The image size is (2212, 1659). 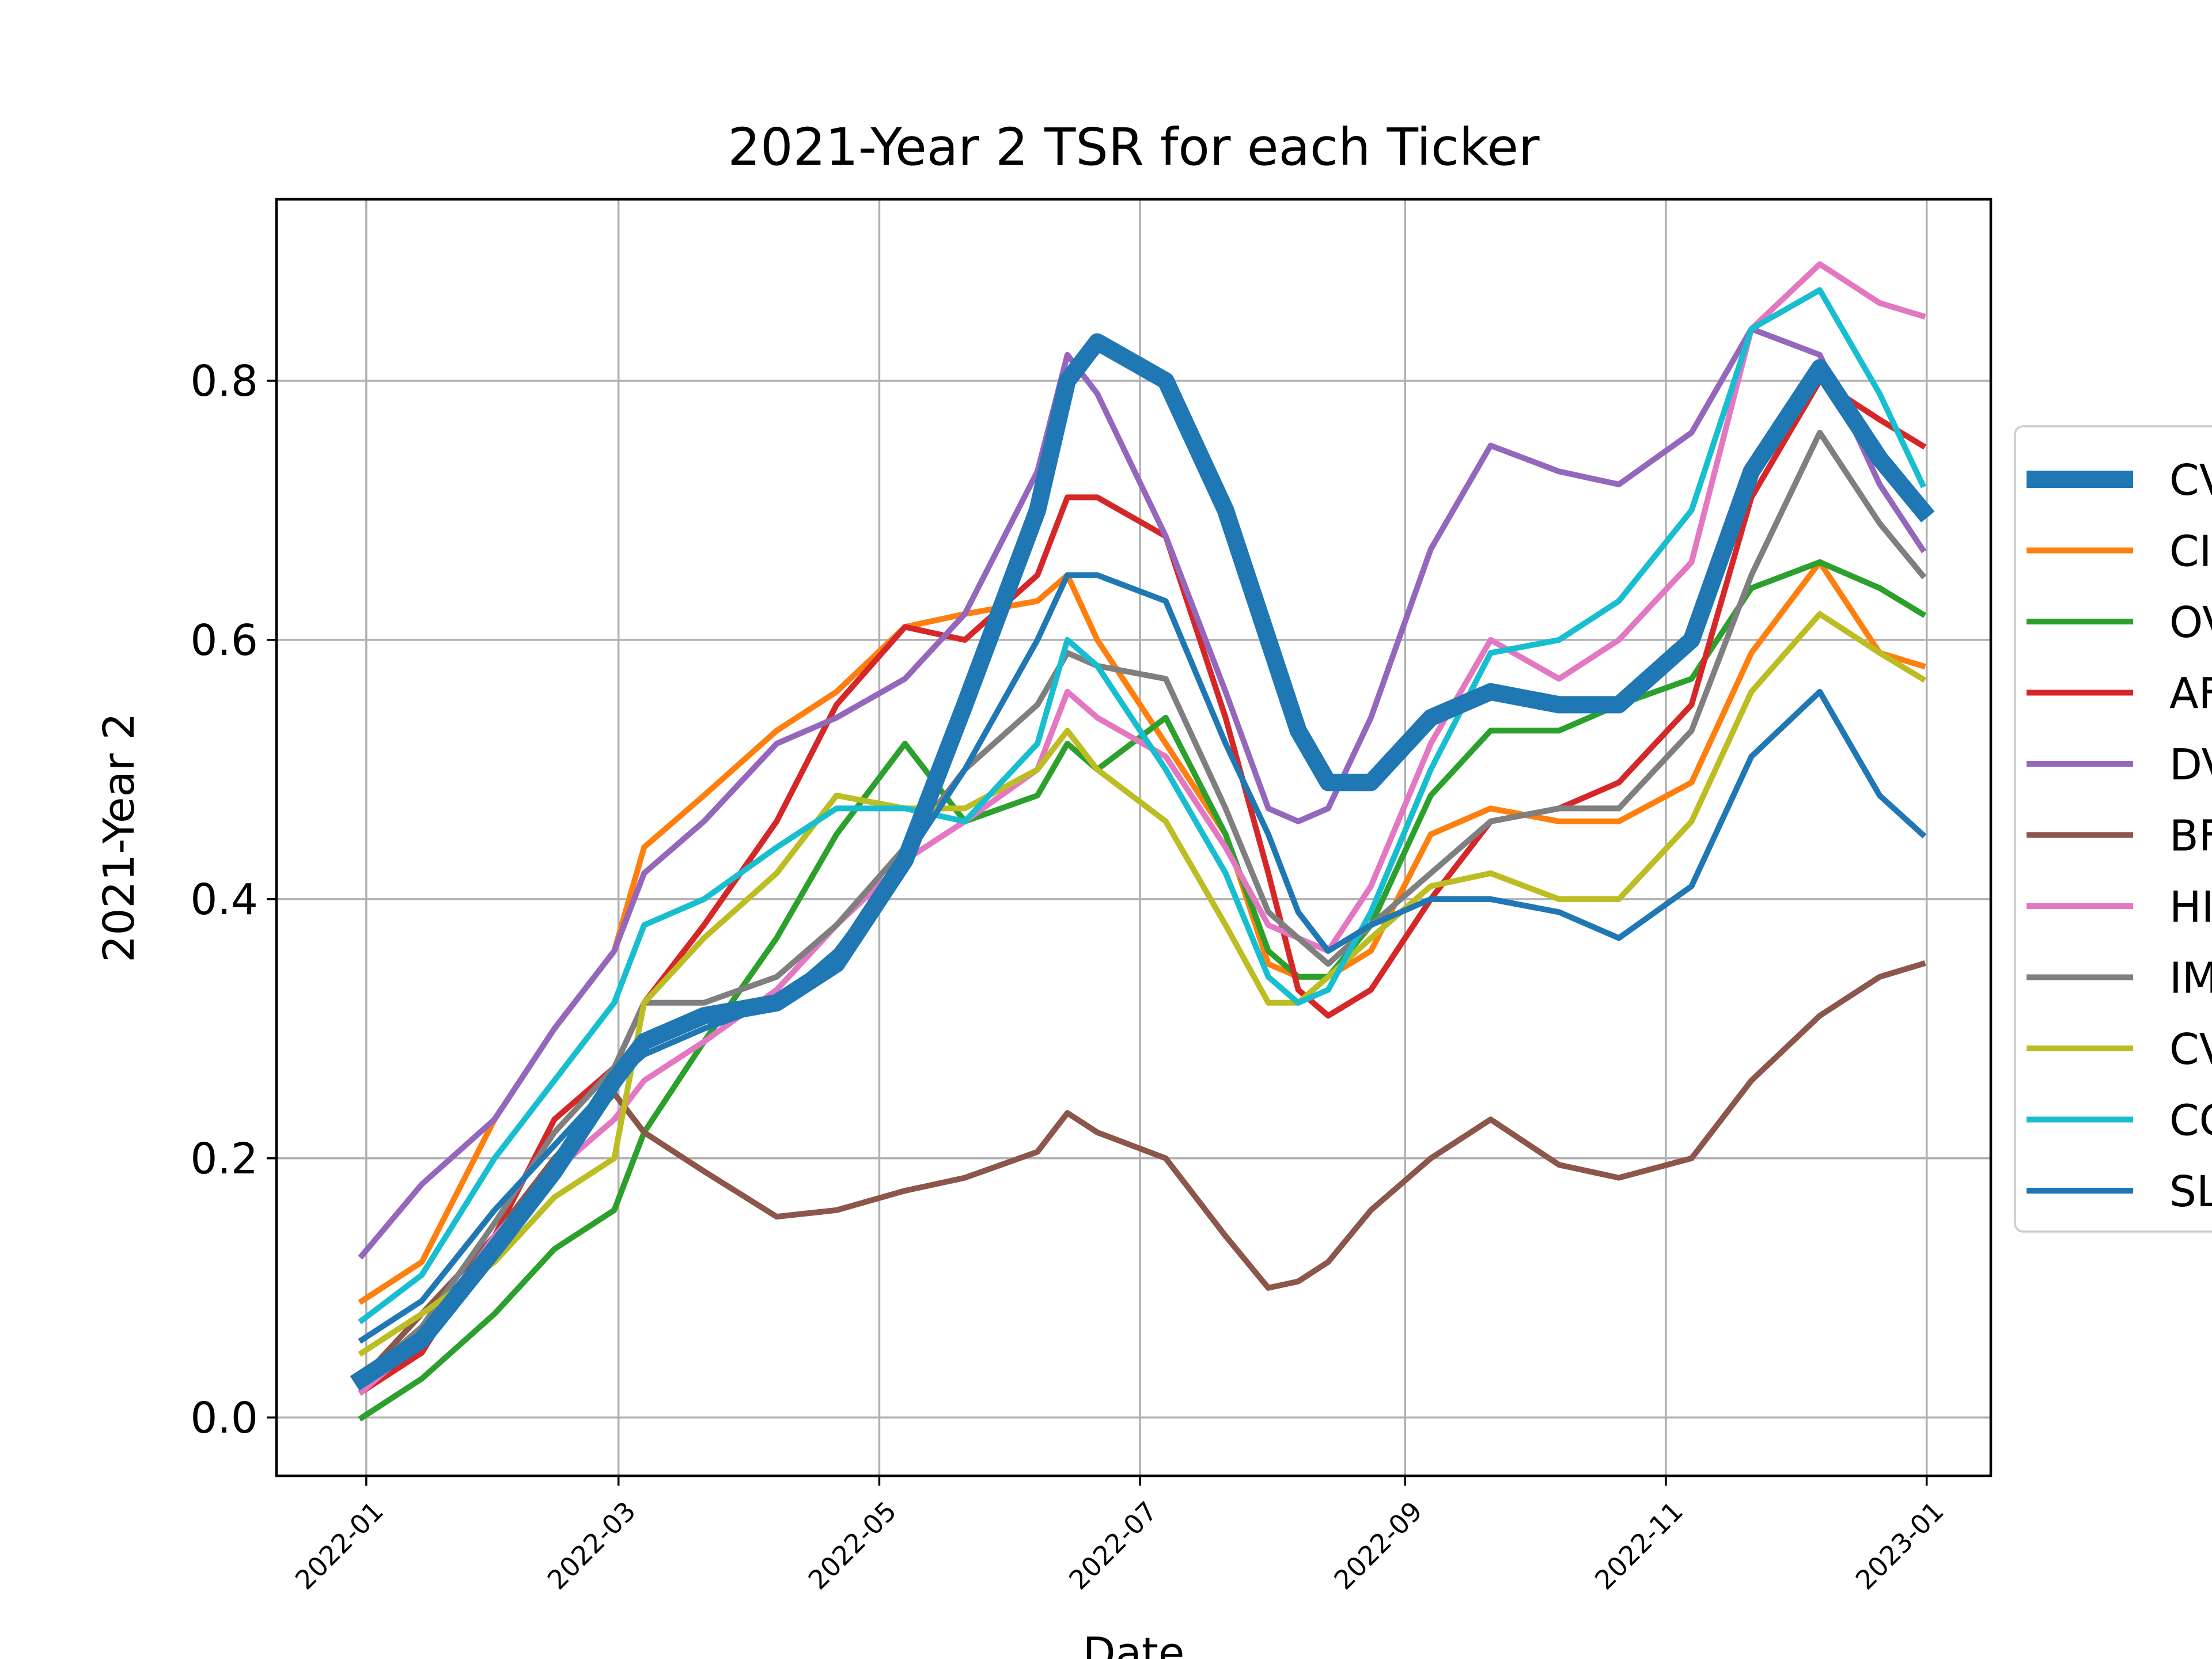 I want to click on y-axis: 0.0 0.2 0.4 0.6 0.8, so click(x=233, y=900).